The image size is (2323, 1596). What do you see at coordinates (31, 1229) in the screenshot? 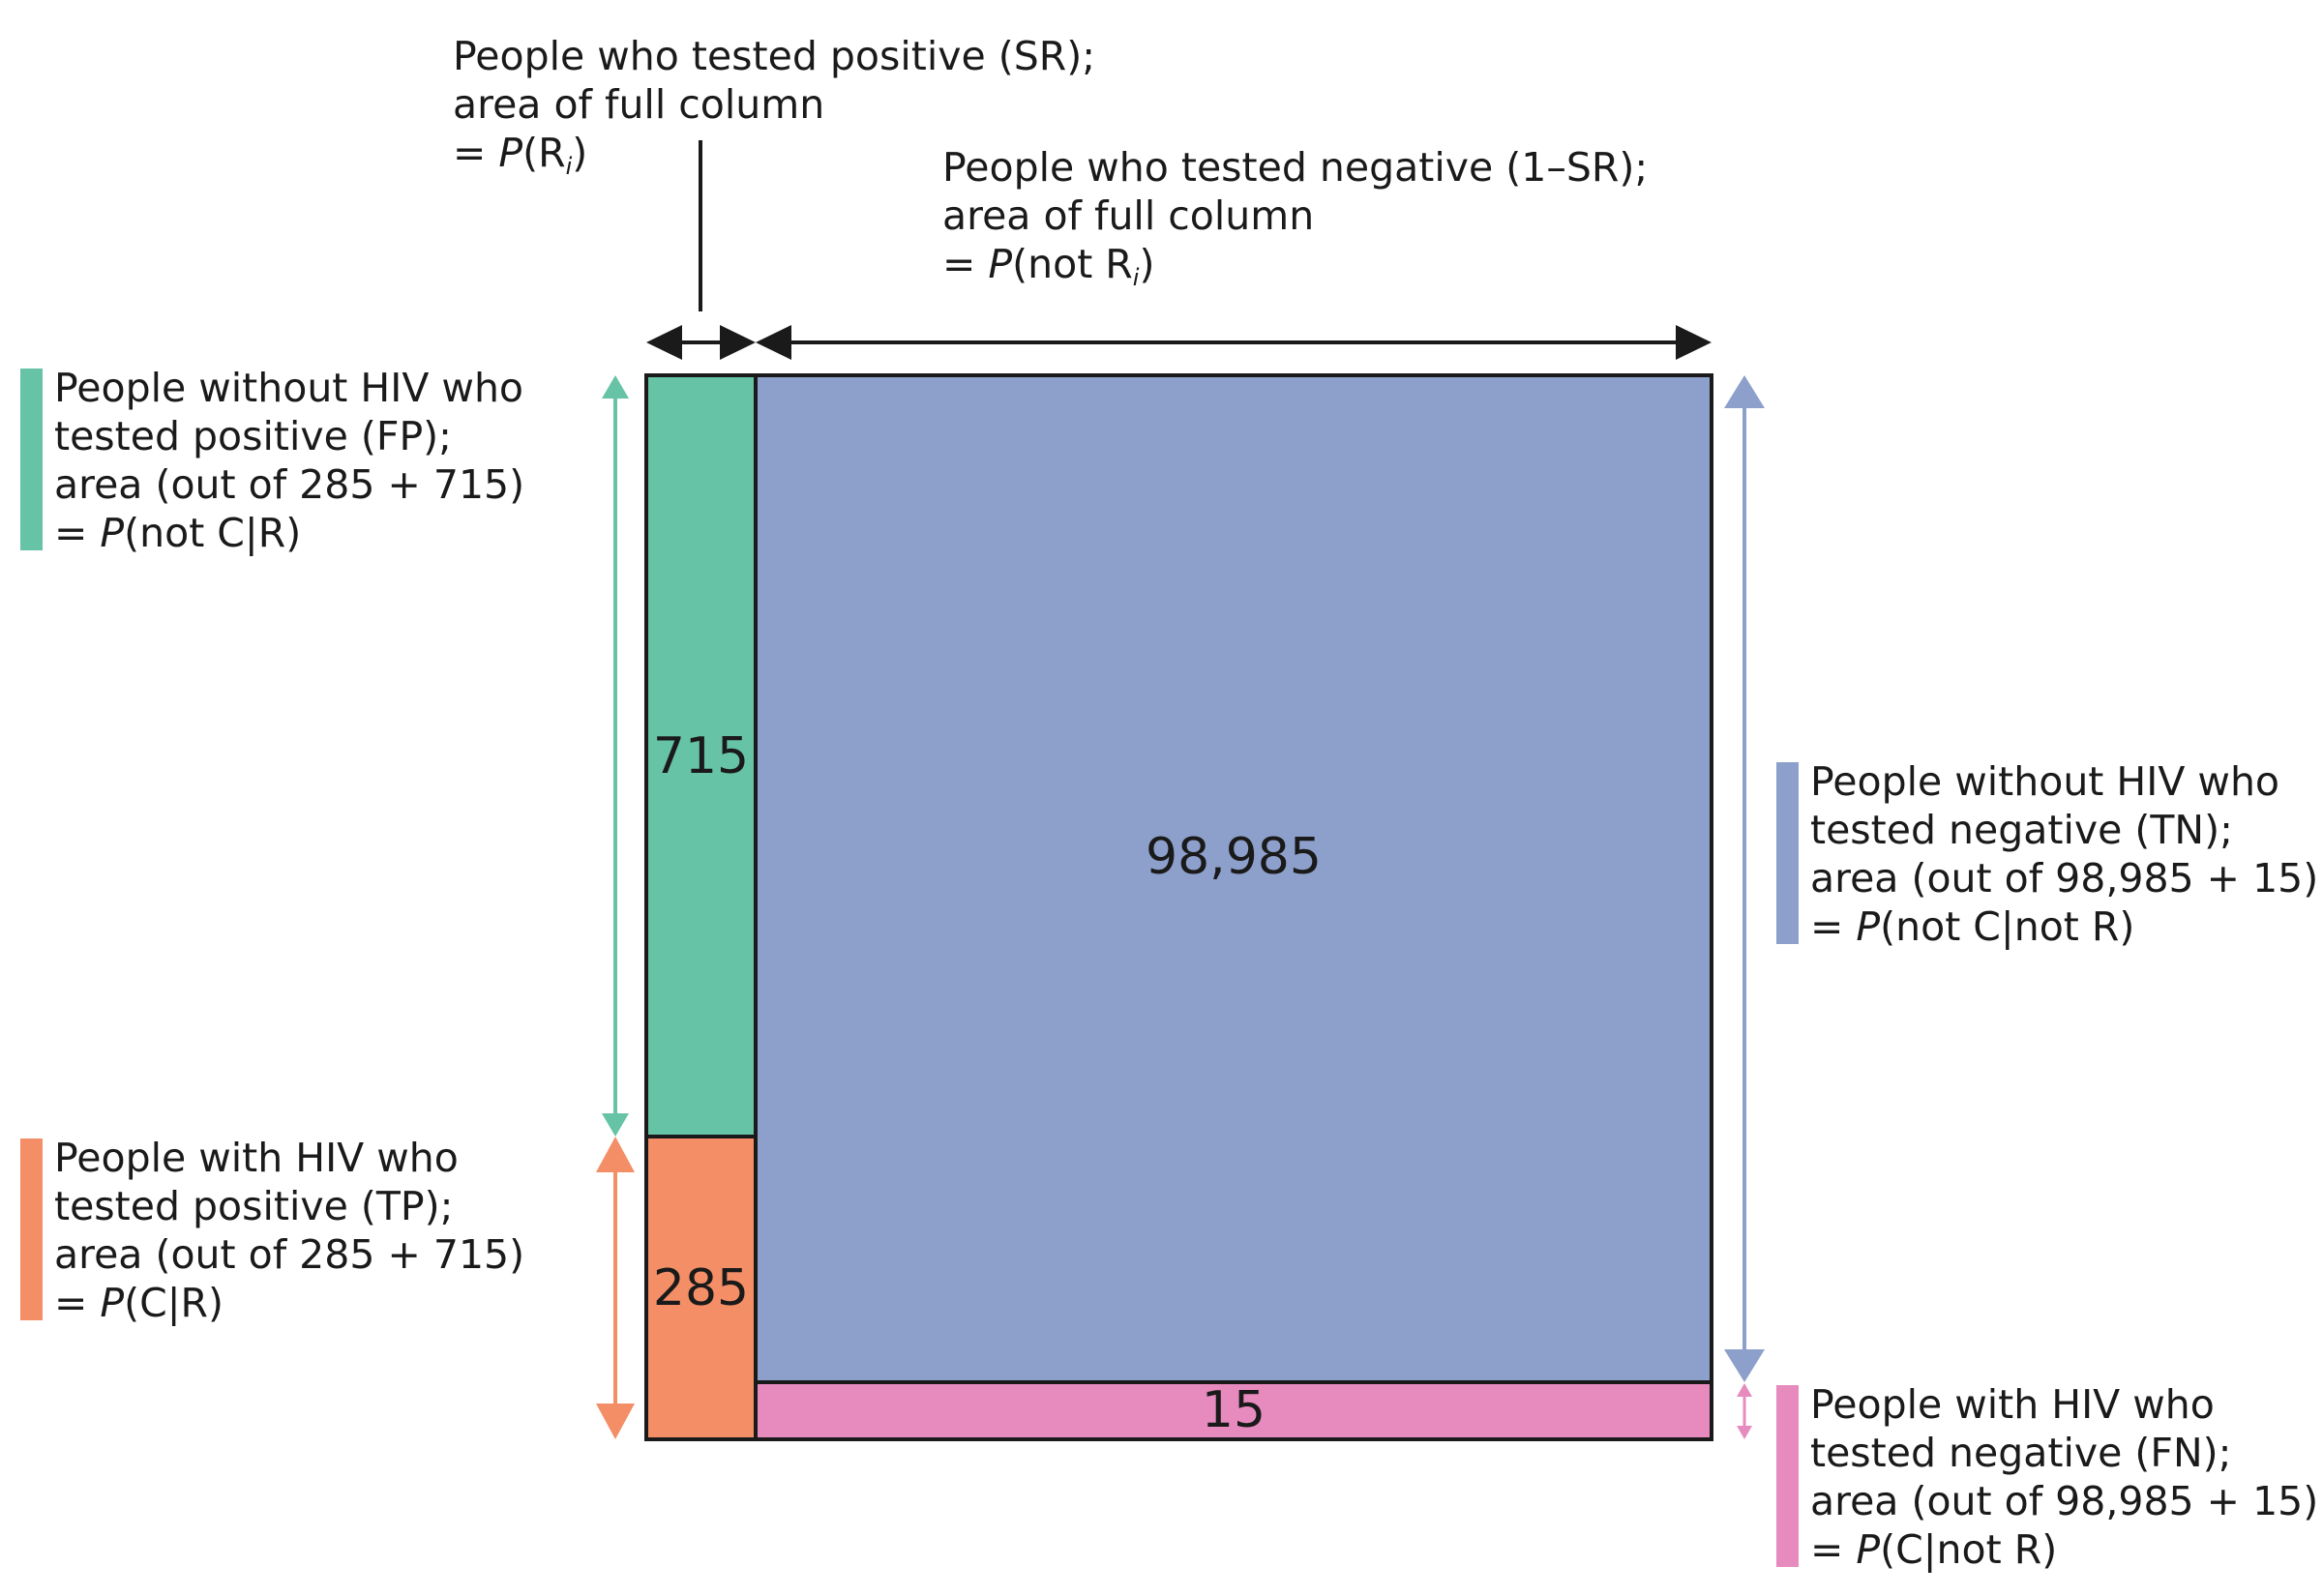
I see `tp-legend-swatch` at bounding box center [31, 1229].